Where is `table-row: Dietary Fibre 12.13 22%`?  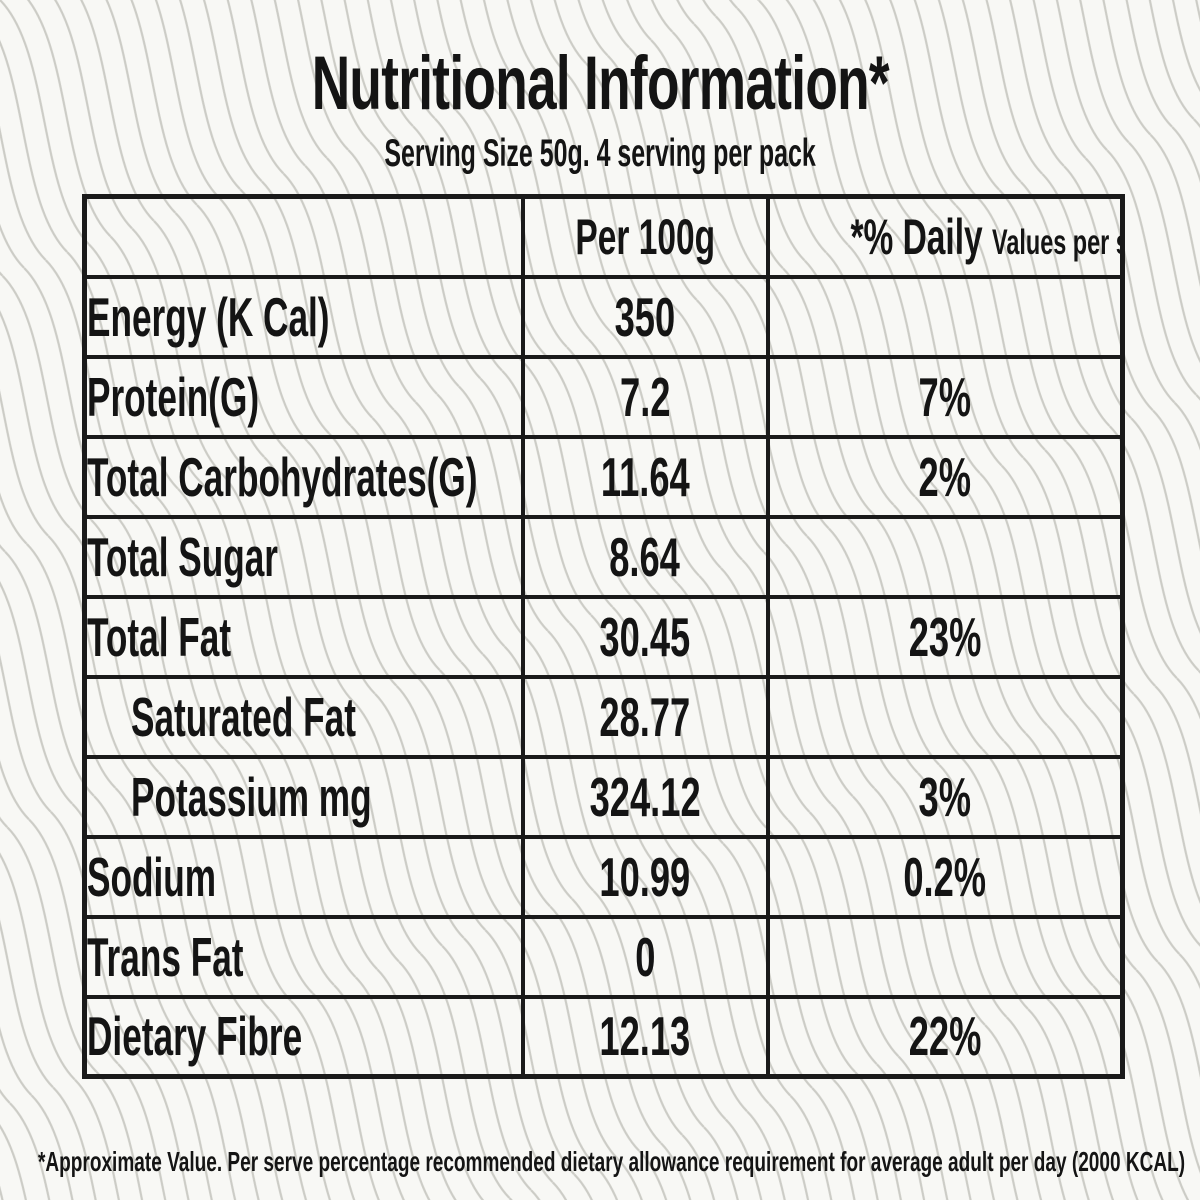 table-row: Dietary Fibre 12.13 22% is located at coordinates (603, 1036).